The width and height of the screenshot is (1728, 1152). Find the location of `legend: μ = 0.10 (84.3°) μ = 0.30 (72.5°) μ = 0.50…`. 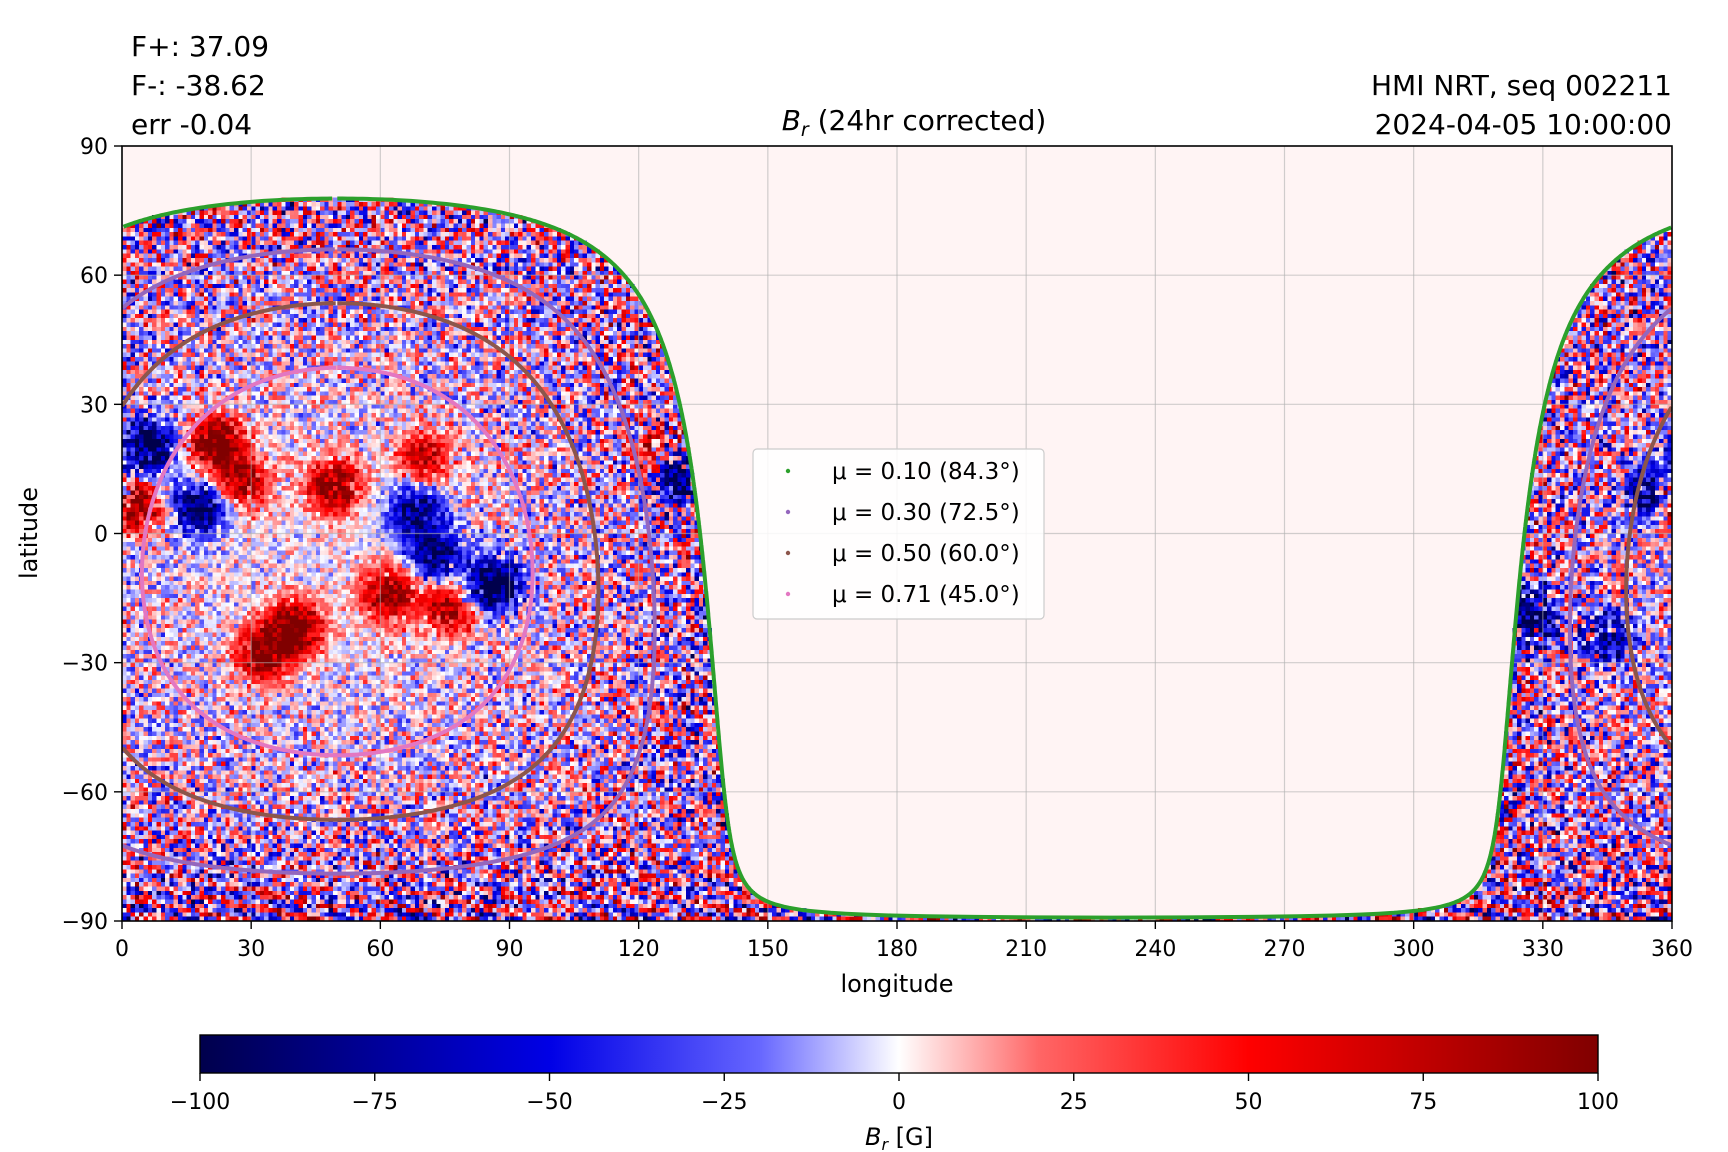

legend: μ = 0.10 (84.3°) μ = 0.30 (72.5°) μ = 0.50… is located at coordinates (898, 534).